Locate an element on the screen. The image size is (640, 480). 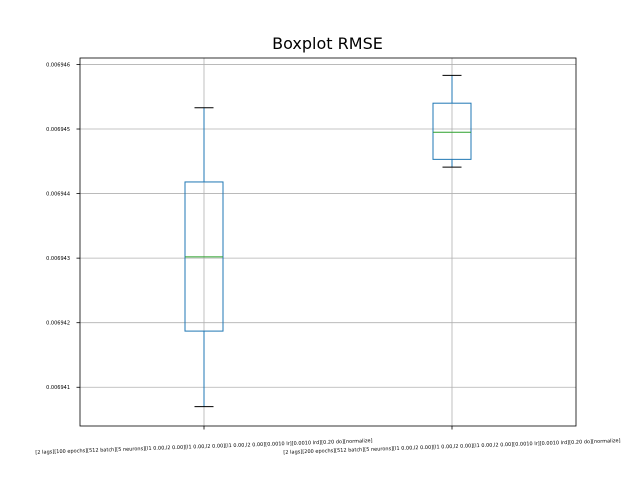
y-tick-label: 0.006944 is located at coordinates (58, 194).